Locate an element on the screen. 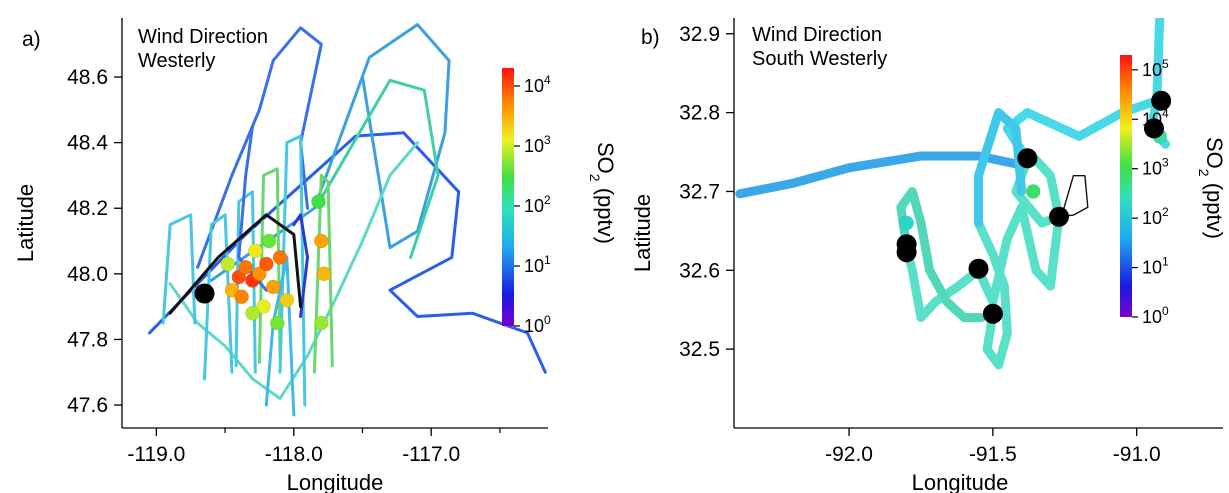 This screenshot has width=1229, height=493. panel-b-colorbar-label: SO2 (pptv) is located at coordinates (1211, 188).